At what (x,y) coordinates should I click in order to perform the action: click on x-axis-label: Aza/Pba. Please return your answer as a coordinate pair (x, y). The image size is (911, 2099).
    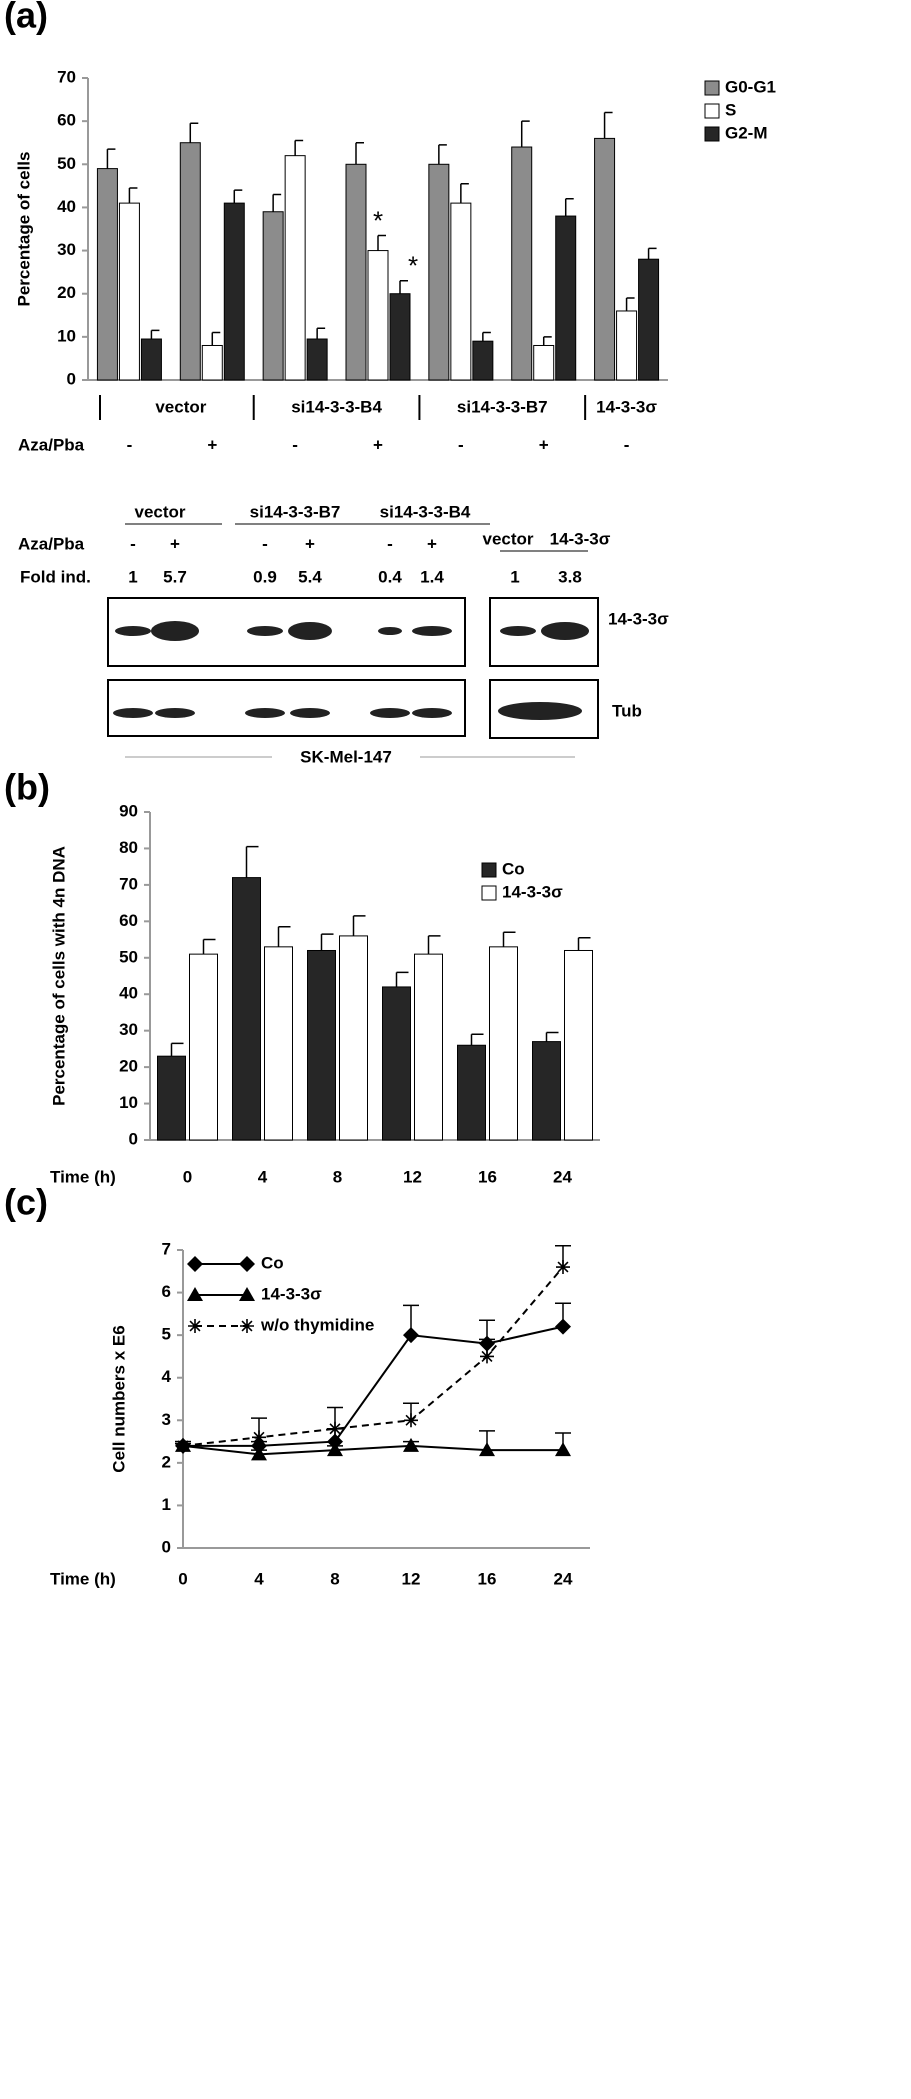
    Looking at the image, I should click on (51, 444).